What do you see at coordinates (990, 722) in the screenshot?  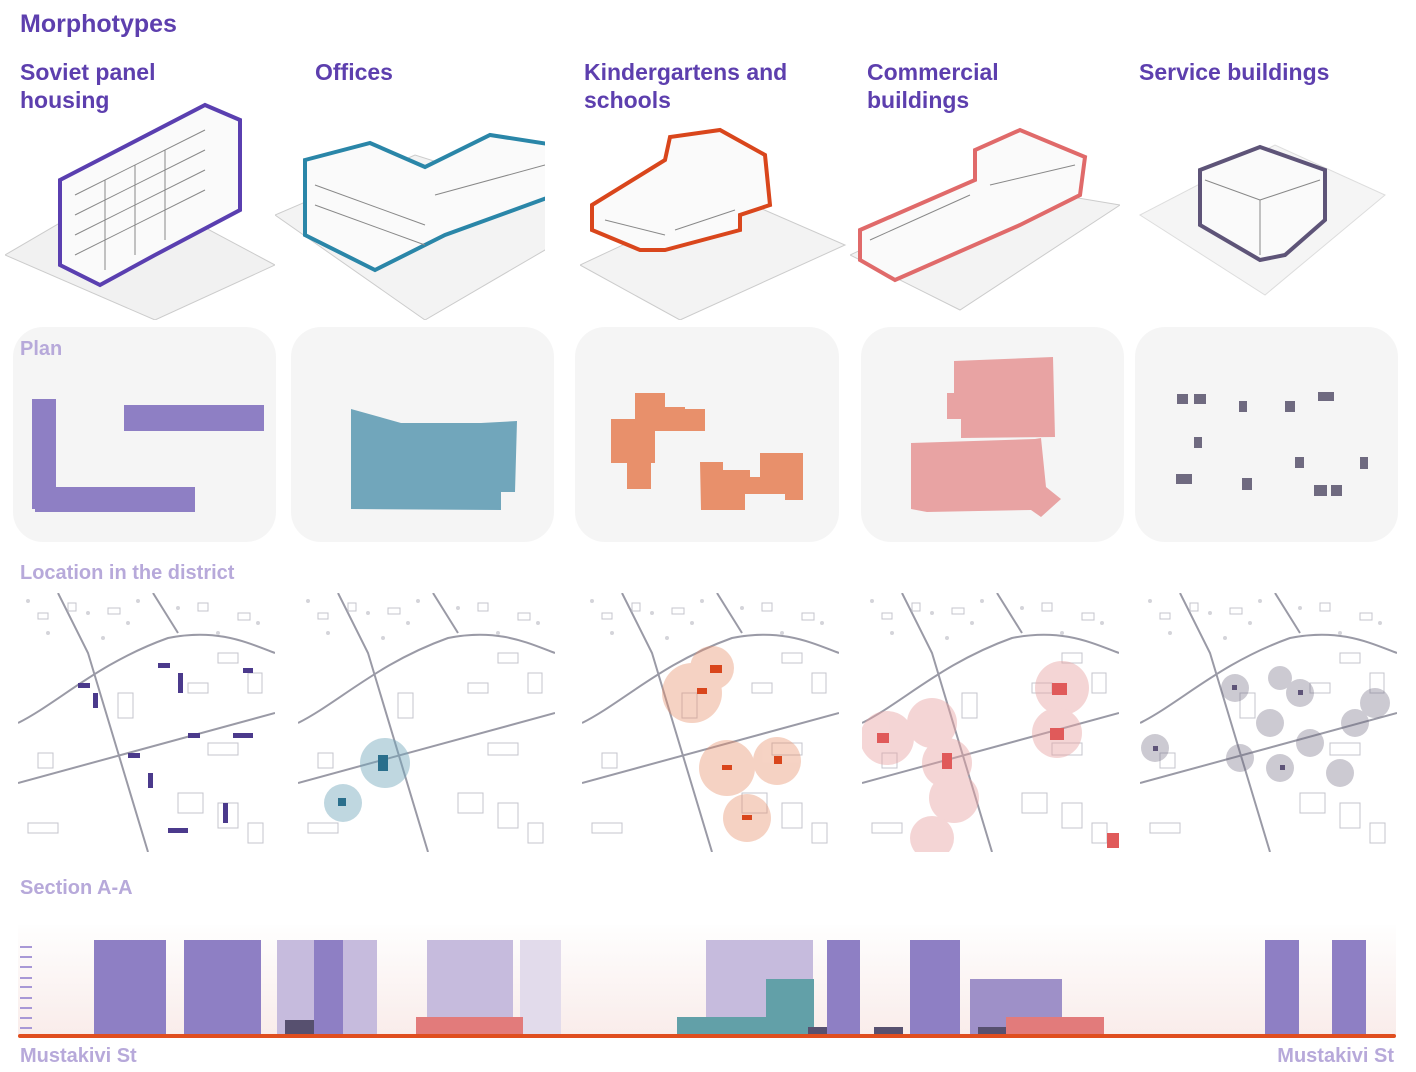 I see `location-map-commercial-buildings` at bounding box center [990, 722].